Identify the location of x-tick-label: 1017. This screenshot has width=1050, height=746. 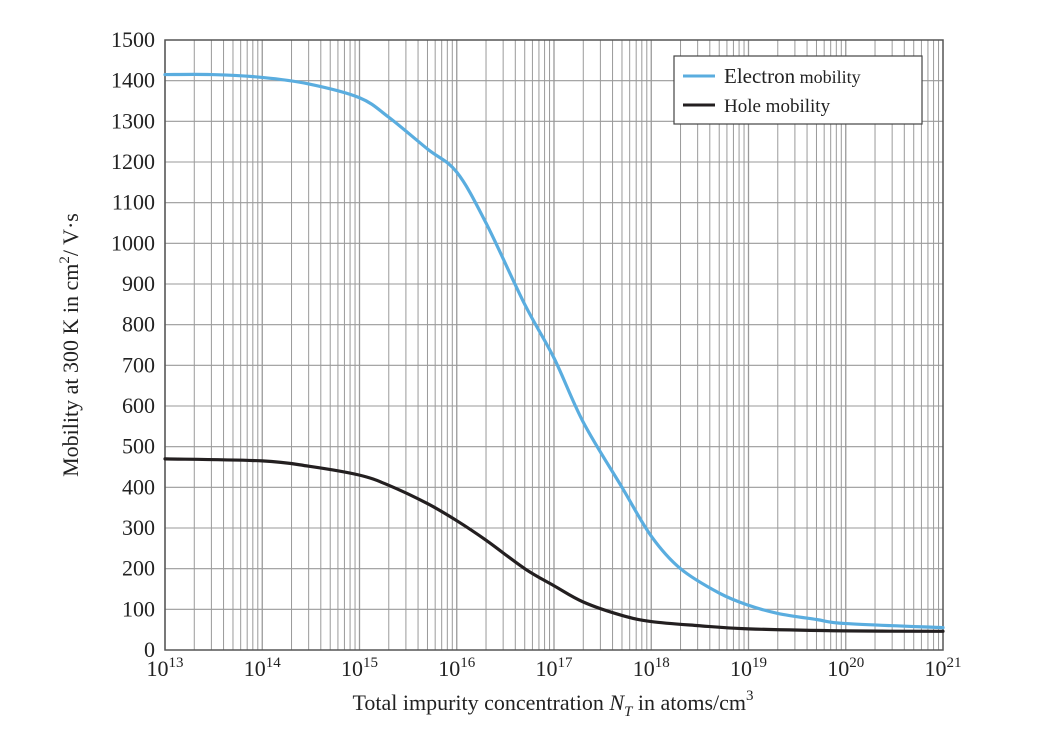
(555, 668).